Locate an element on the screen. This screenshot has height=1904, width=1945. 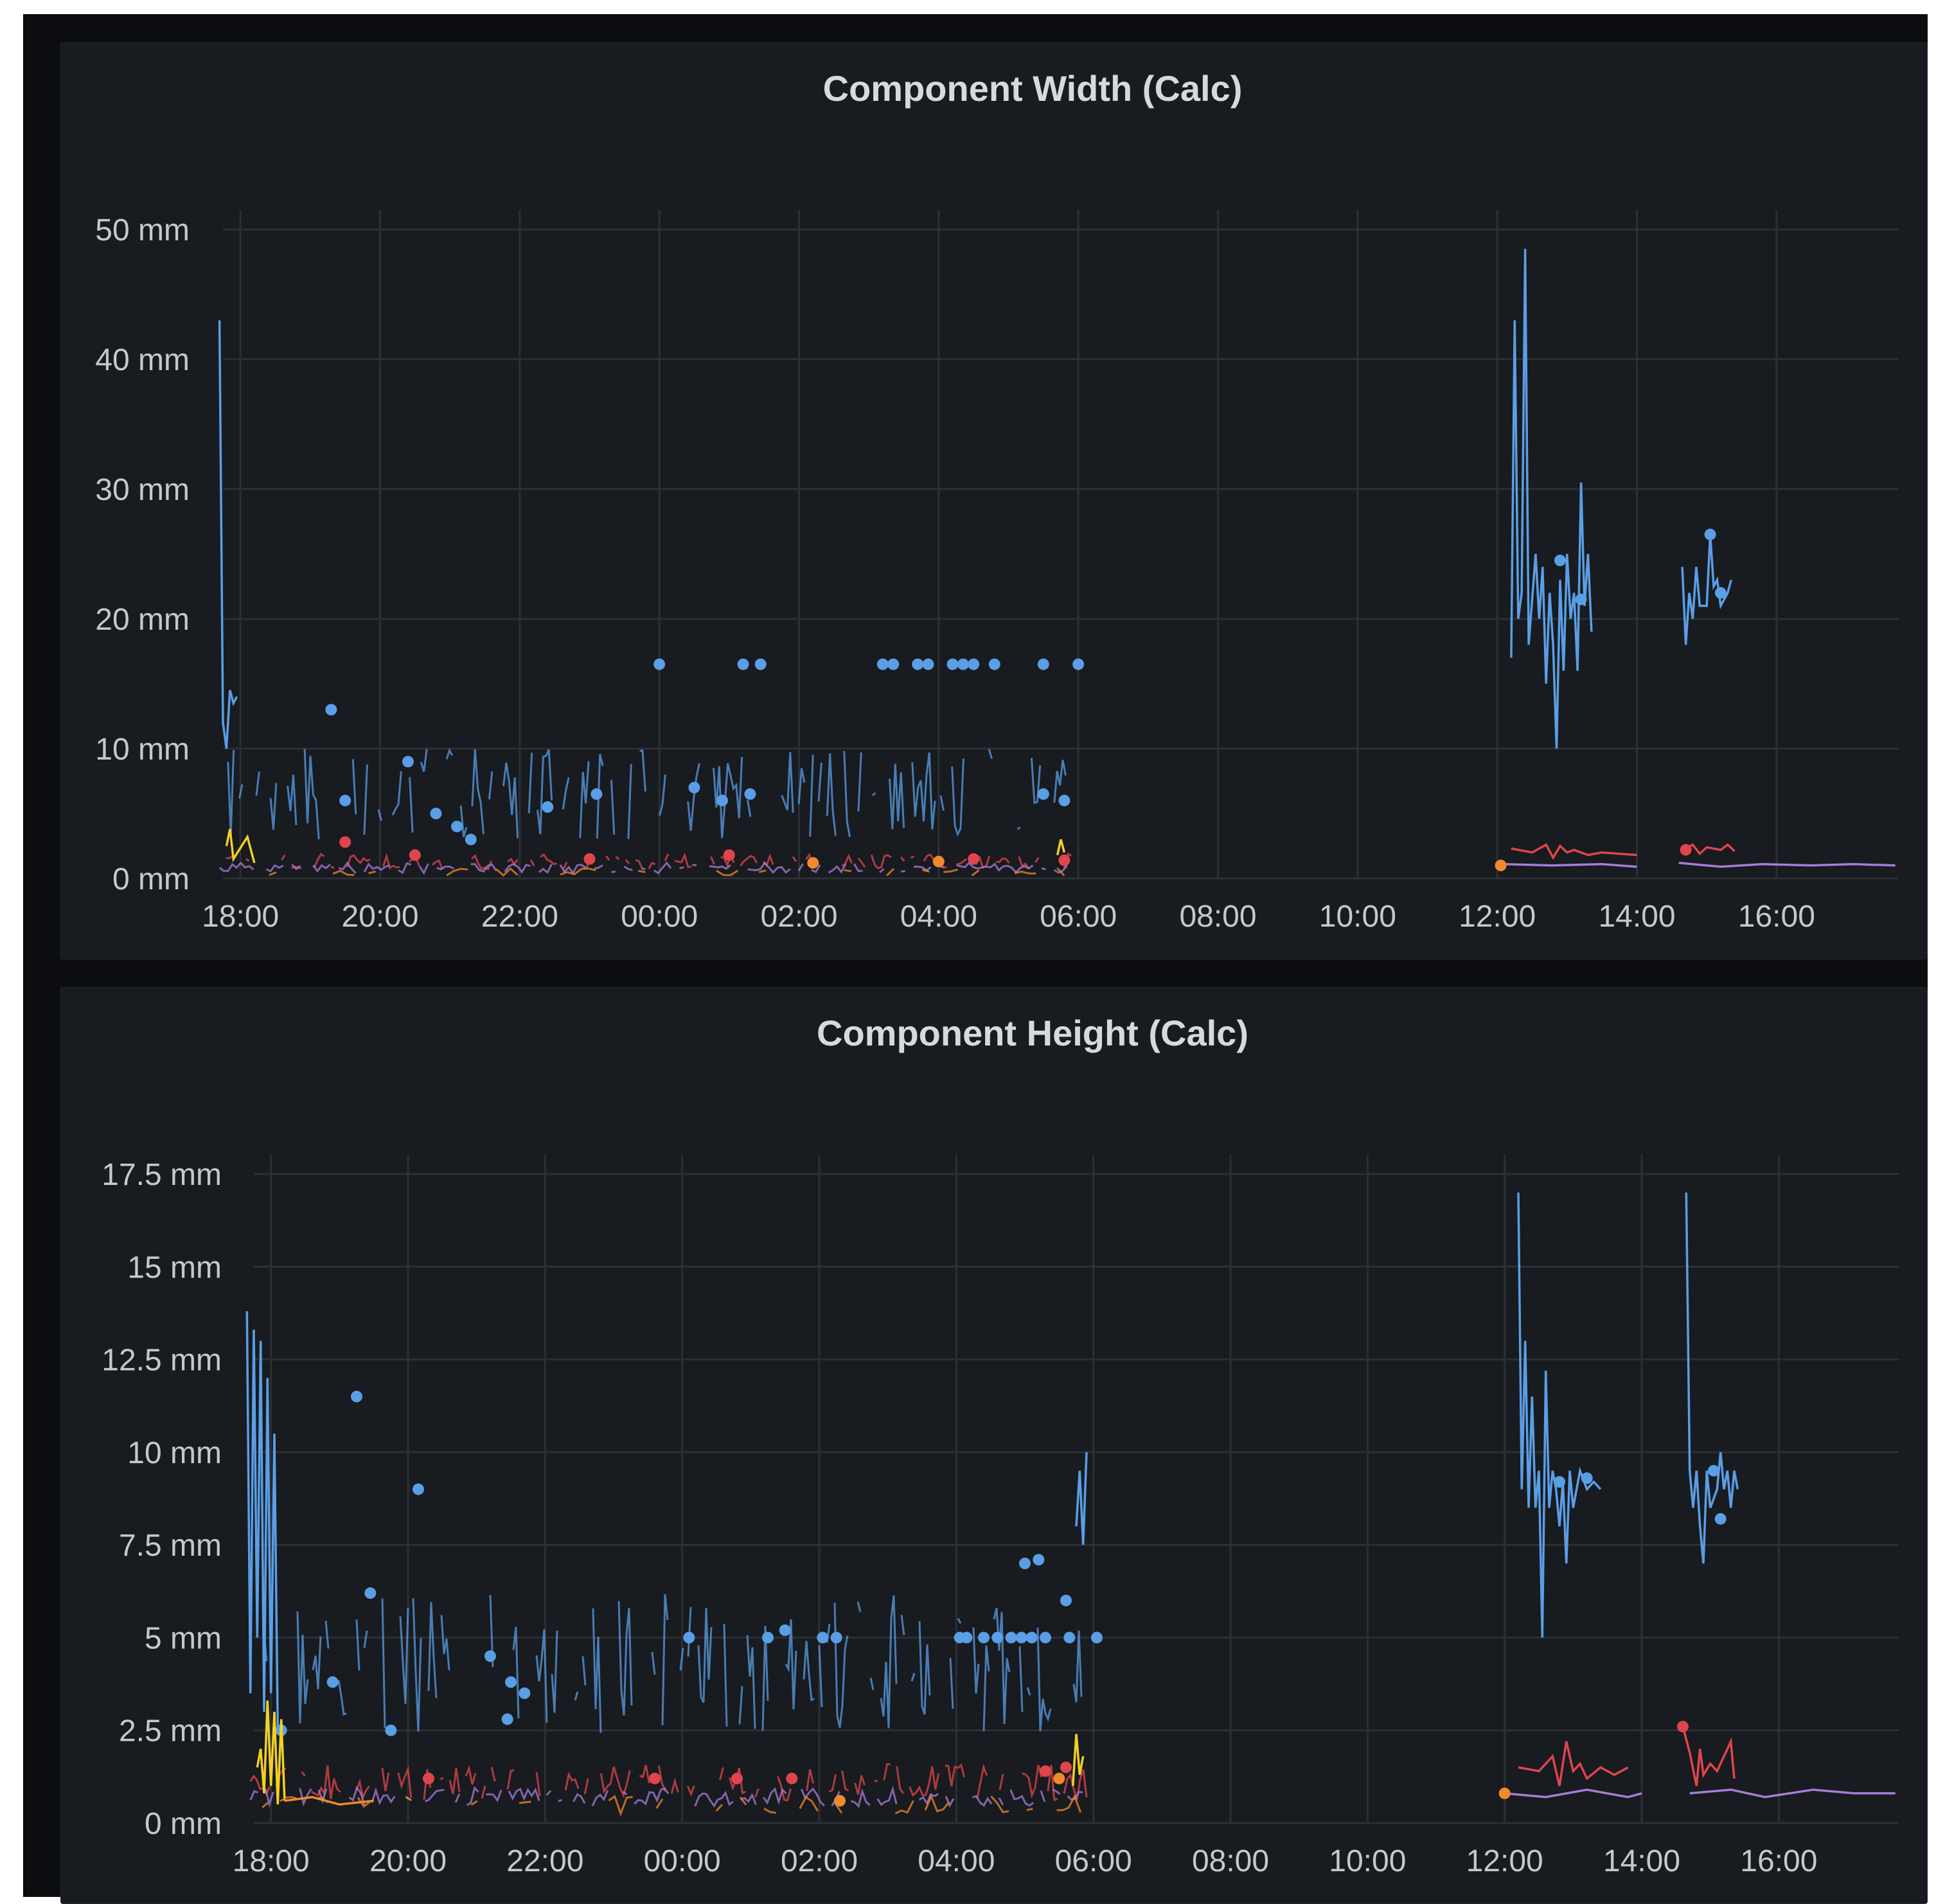
series-orange is located at coordinates (886, 1793).